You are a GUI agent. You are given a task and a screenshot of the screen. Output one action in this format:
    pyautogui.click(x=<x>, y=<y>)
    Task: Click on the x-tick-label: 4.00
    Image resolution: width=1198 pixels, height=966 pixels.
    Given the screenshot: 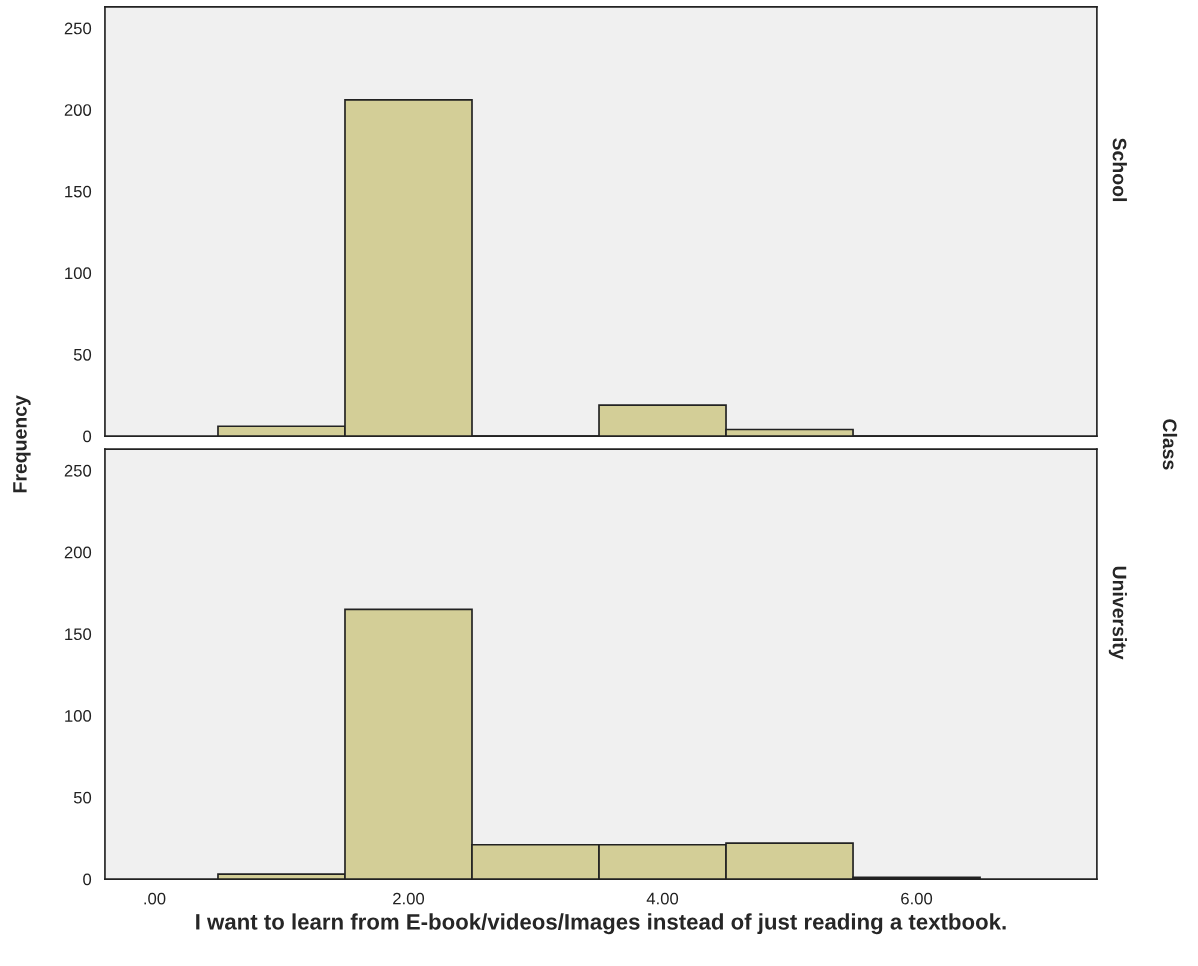 What is the action you would take?
    pyautogui.click(x=662, y=898)
    